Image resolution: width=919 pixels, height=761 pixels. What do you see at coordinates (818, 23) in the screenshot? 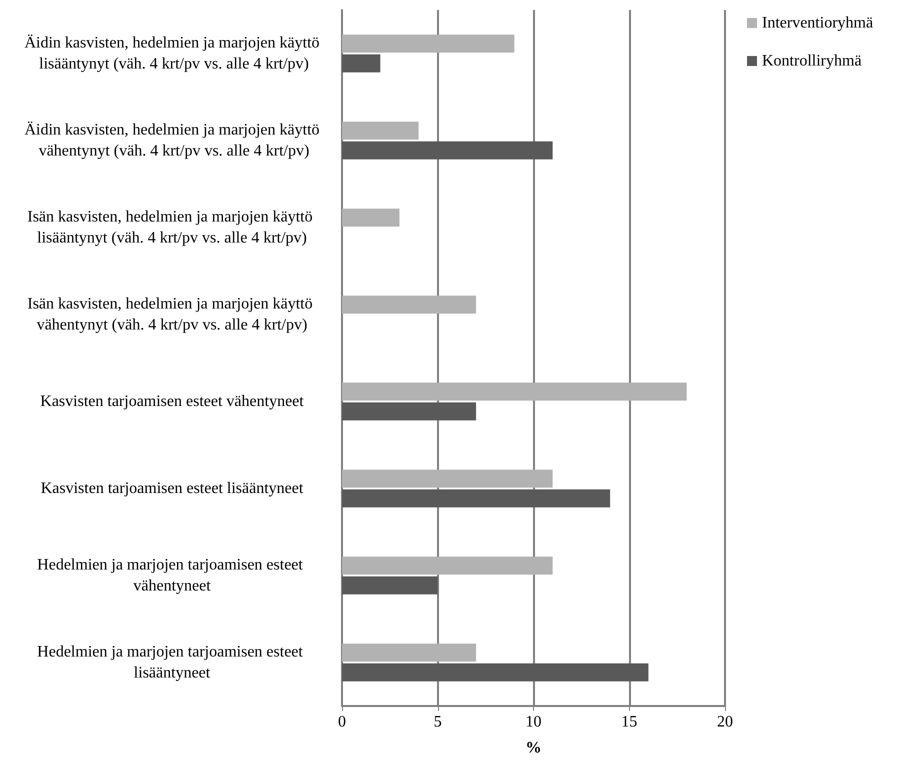
I see `legend-label: Interventioryhmä` at bounding box center [818, 23].